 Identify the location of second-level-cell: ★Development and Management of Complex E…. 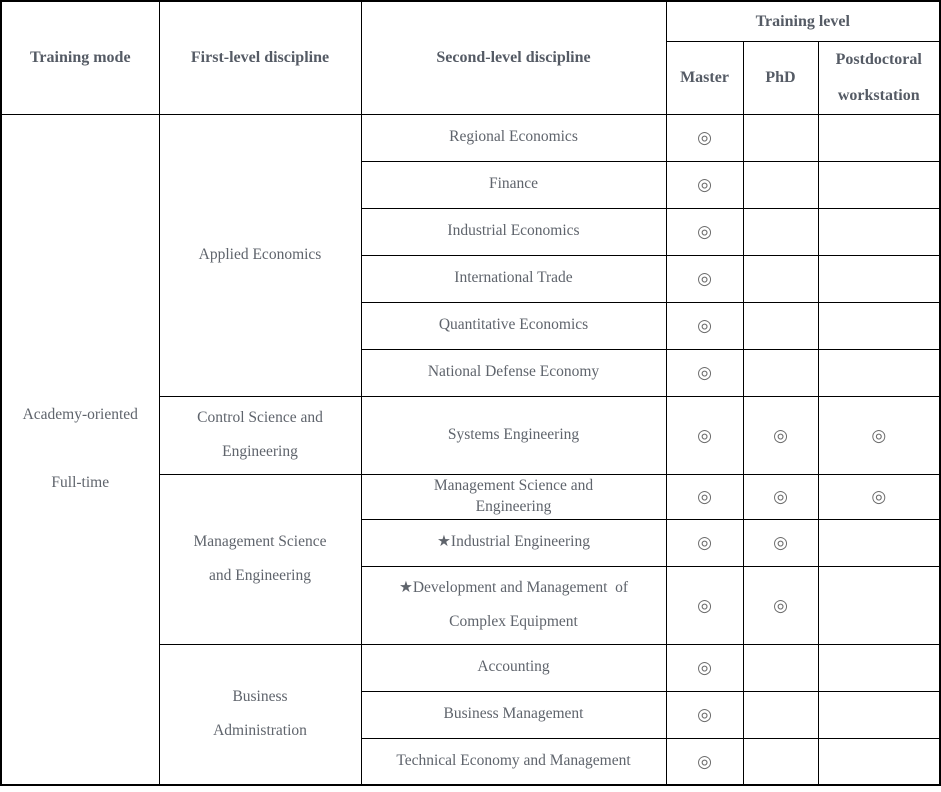
(513, 605).